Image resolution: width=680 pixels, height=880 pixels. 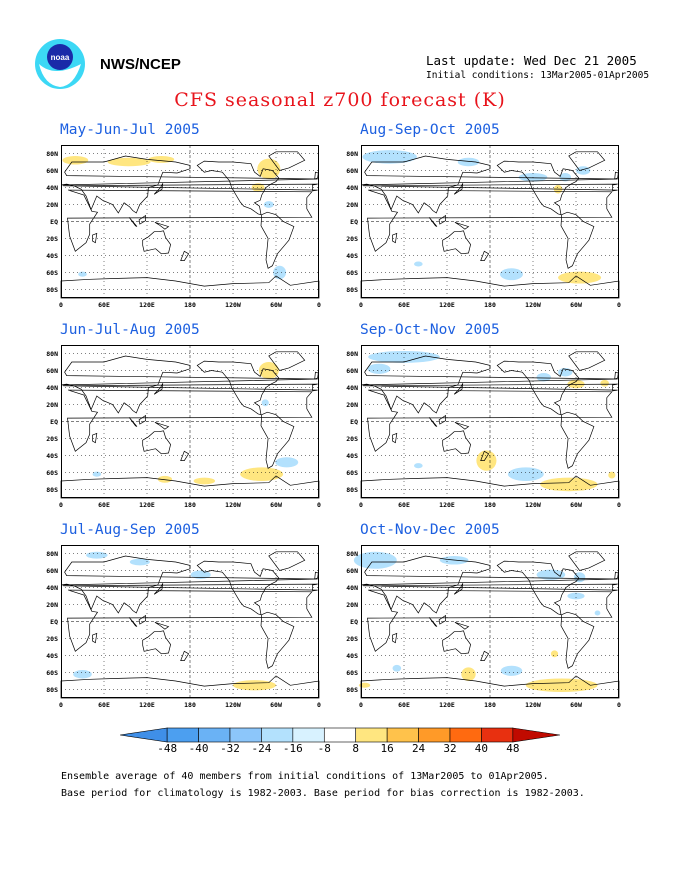 What do you see at coordinates (538, 75) in the screenshot?
I see `initial-conditions: Initial conditions: 13Mar2005-01Apr2005` at bounding box center [538, 75].